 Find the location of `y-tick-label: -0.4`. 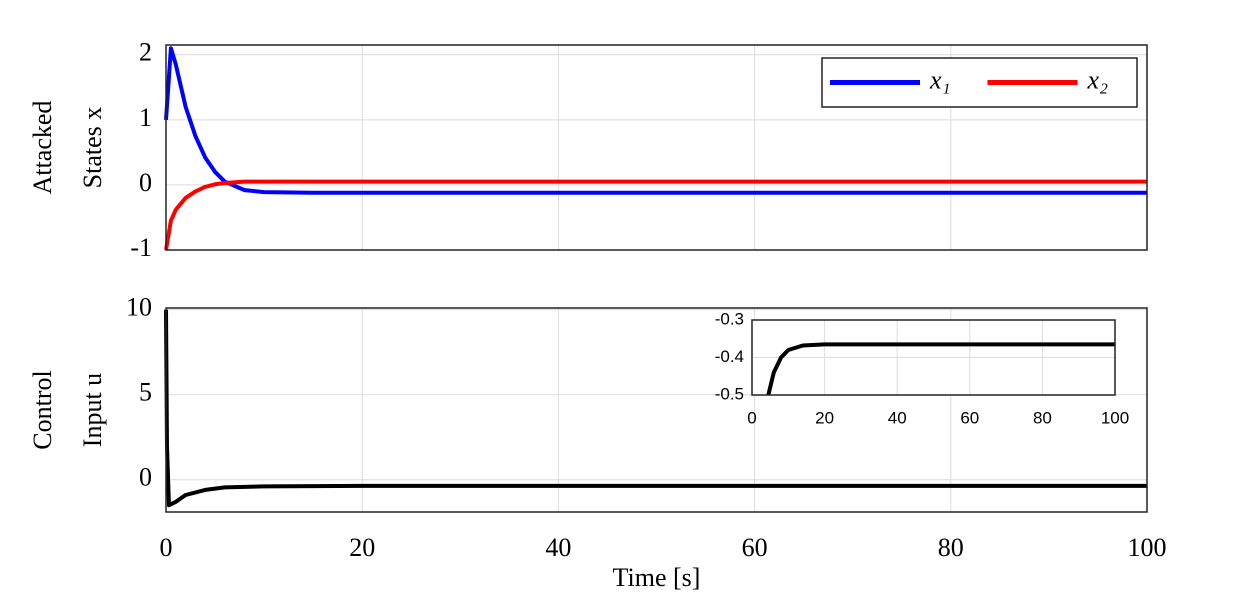

y-tick-label: -0.4 is located at coordinates (729, 356).